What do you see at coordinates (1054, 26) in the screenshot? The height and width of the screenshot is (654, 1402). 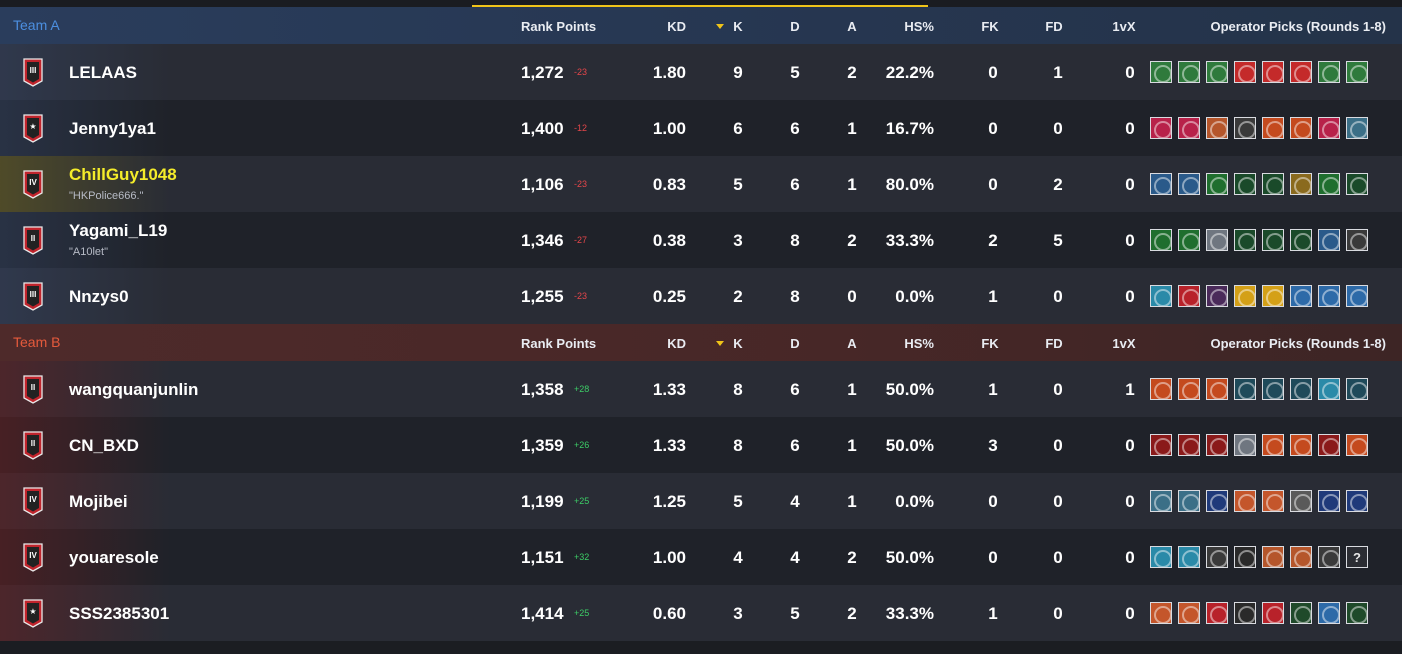 I see `column-header-fd: FD` at bounding box center [1054, 26].